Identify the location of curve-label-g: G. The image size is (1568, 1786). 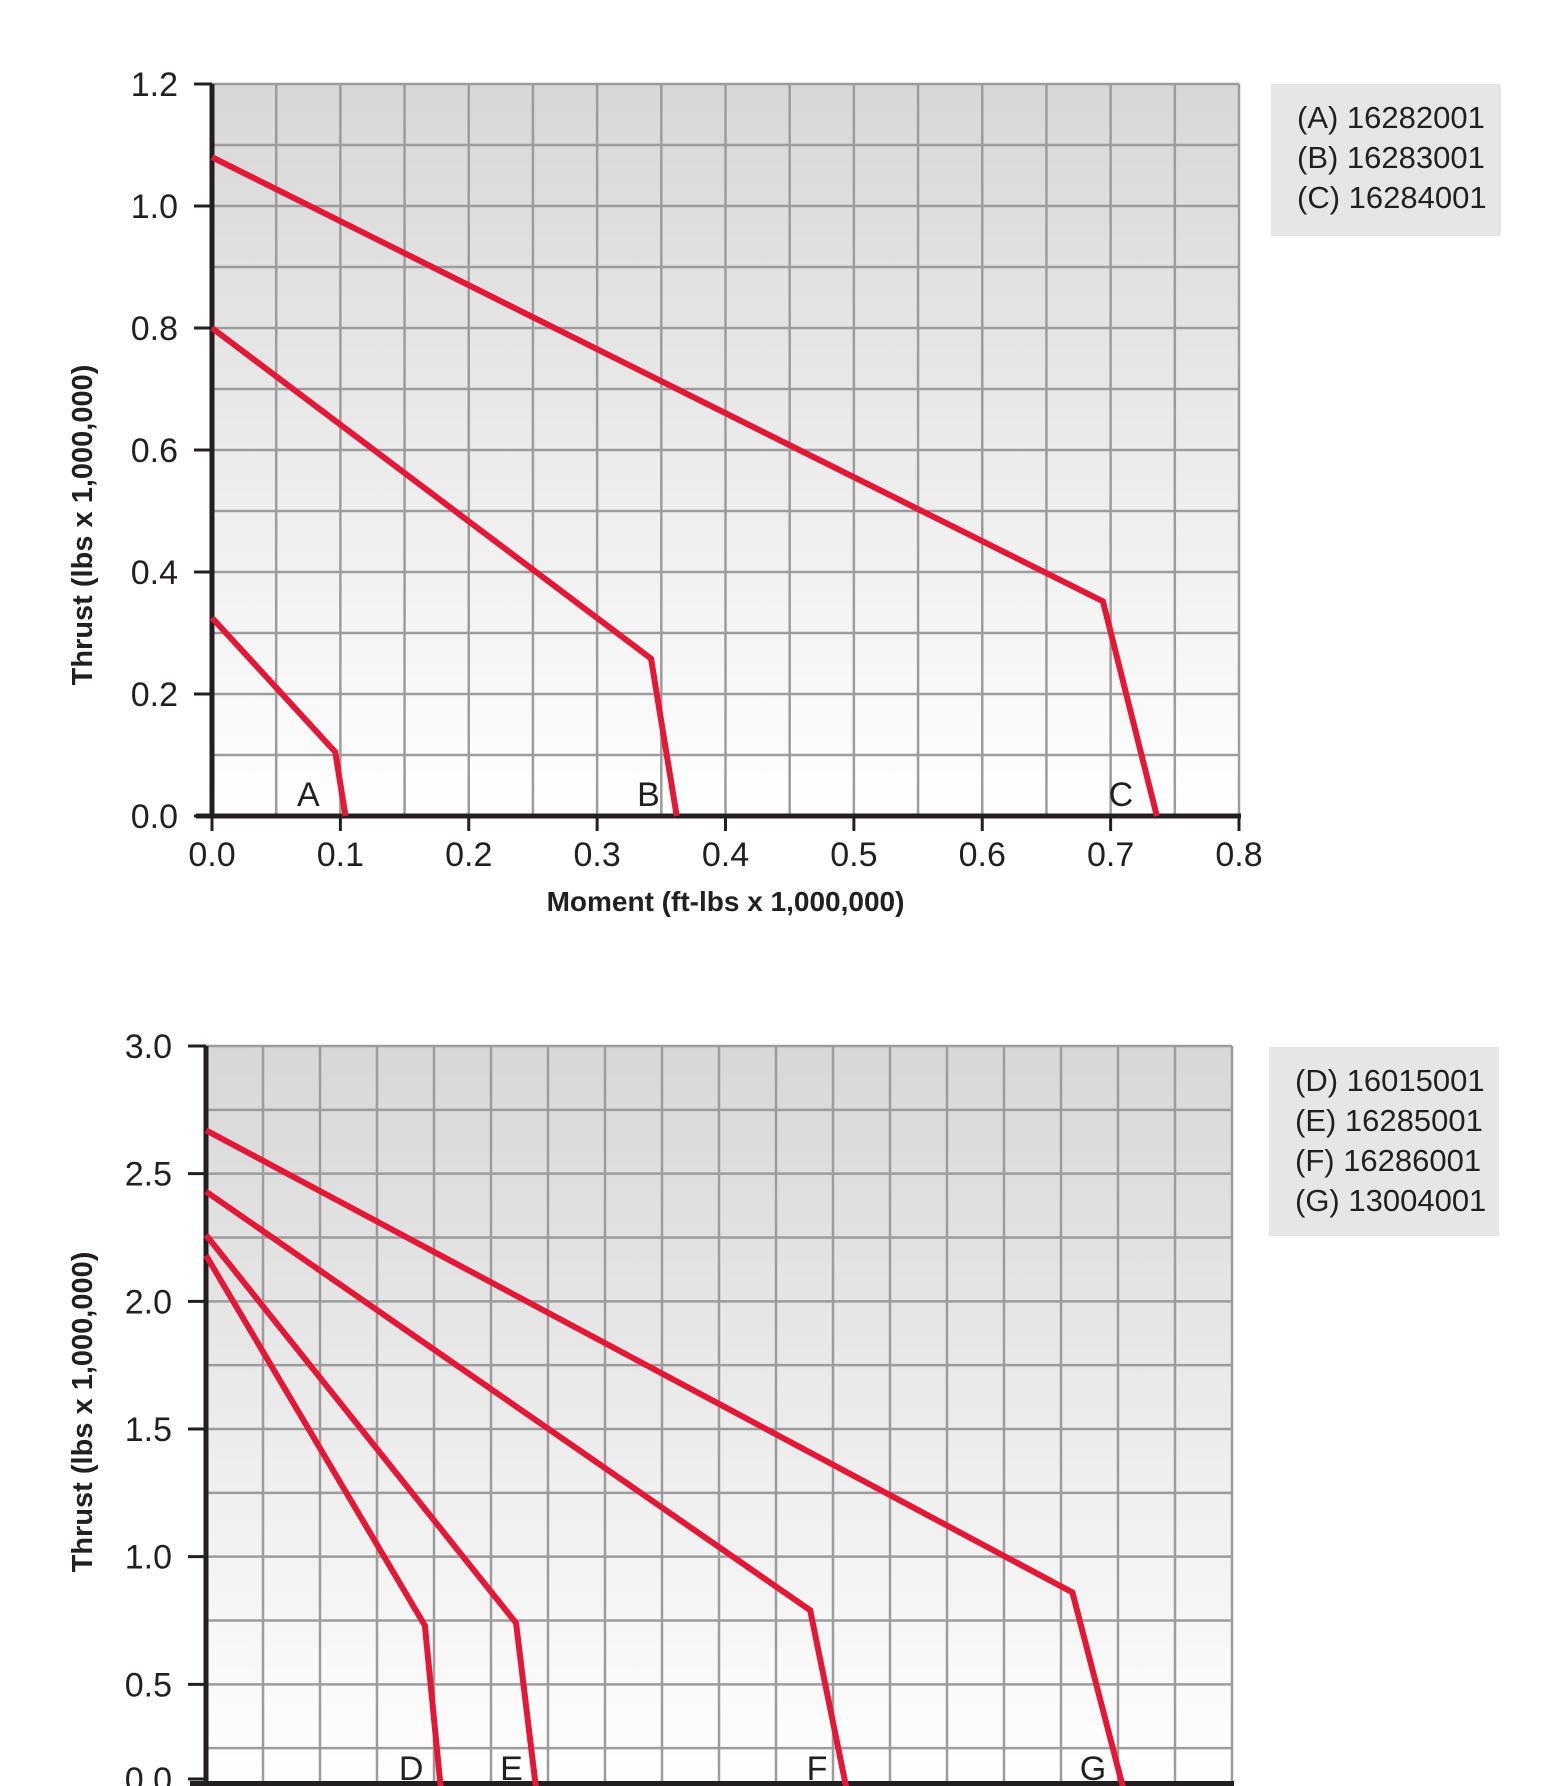
(1093, 1768).